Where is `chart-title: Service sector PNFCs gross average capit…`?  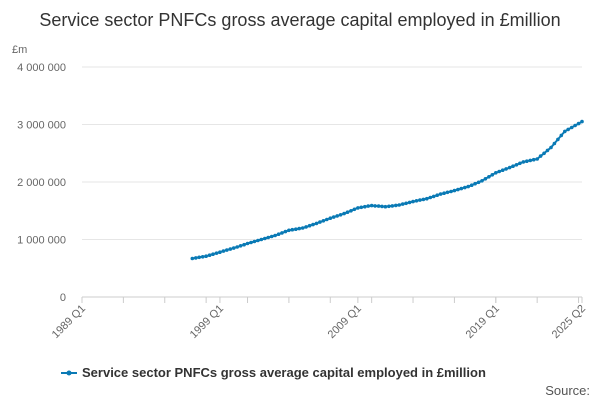
chart-title: Service sector PNFCs gross average capit… is located at coordinates (300, 20).